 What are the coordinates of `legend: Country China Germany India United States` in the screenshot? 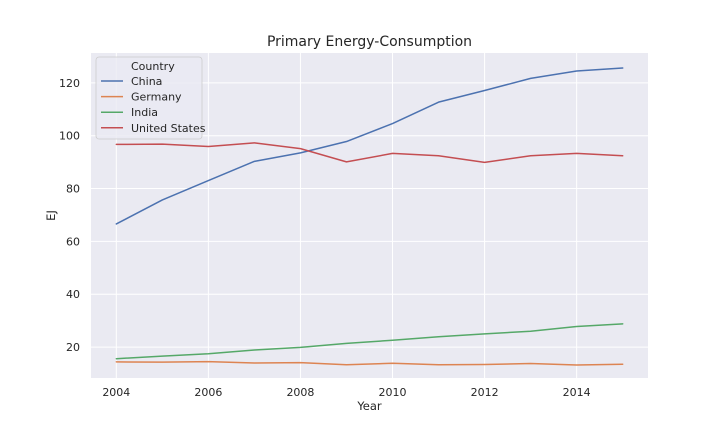 It's located at (150, 98).